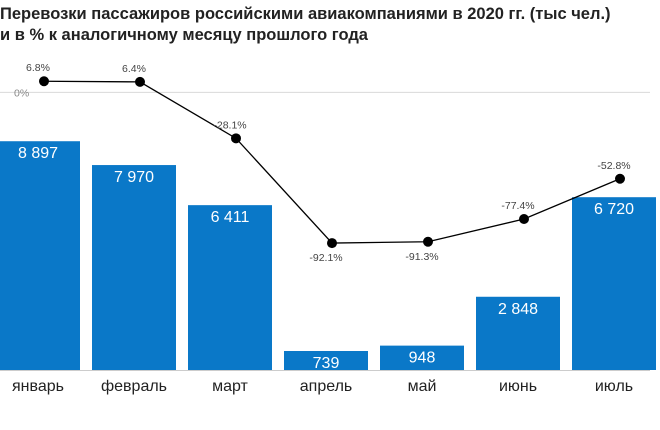  Describe the element at coordinates (230, 217) in the screenshot. I see `bar-value-label-3: 6 411` at that location.